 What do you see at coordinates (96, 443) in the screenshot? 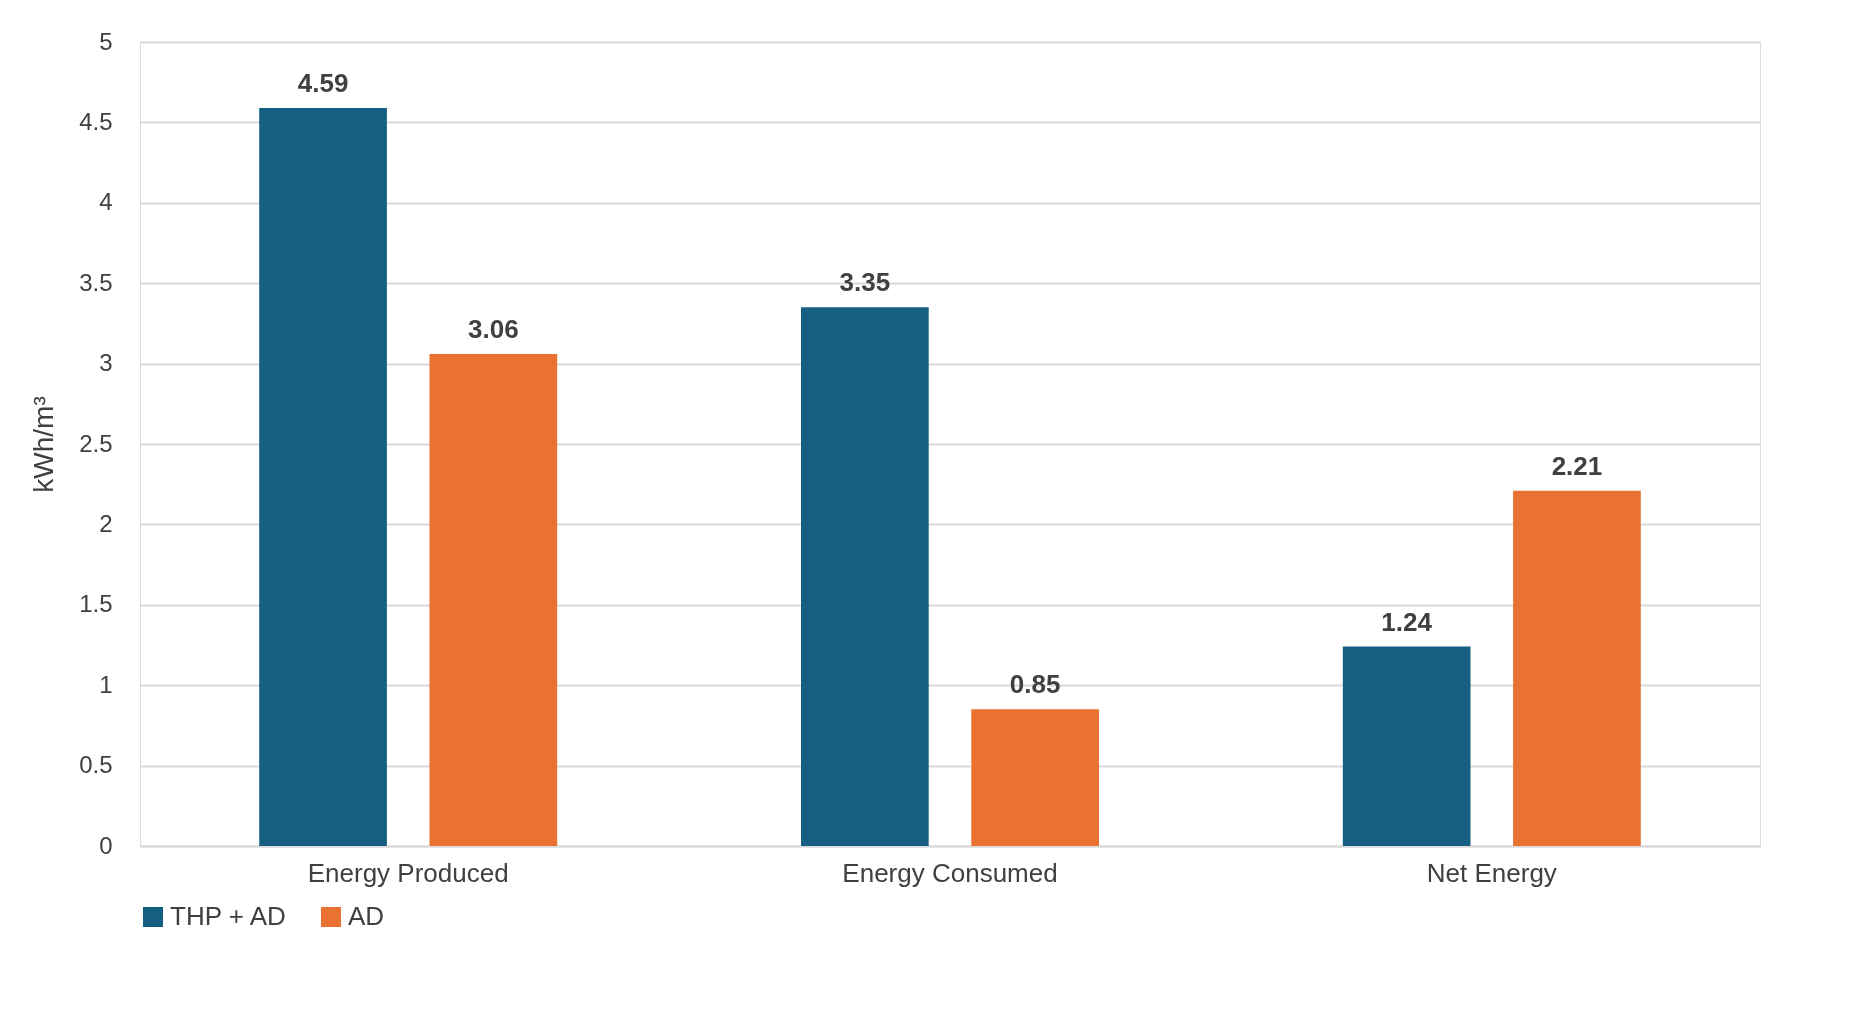
I see `y-tick-label: 2.5` at bounding box center [96, 443].